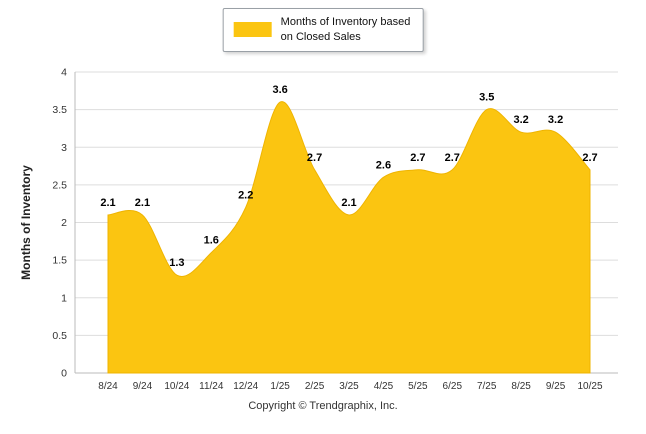  What do you see at coordinates (64, 223) in the screenshot?
I see `y-tick-label: 2` at bounding box center [64, 223].